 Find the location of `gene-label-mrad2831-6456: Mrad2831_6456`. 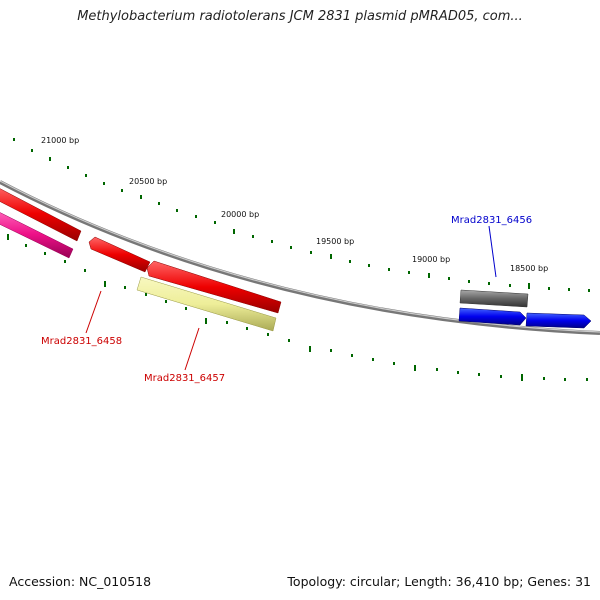

gene-label-mrad2831-6456: Mrad2831_6456 is located at coordinates (491, 220).